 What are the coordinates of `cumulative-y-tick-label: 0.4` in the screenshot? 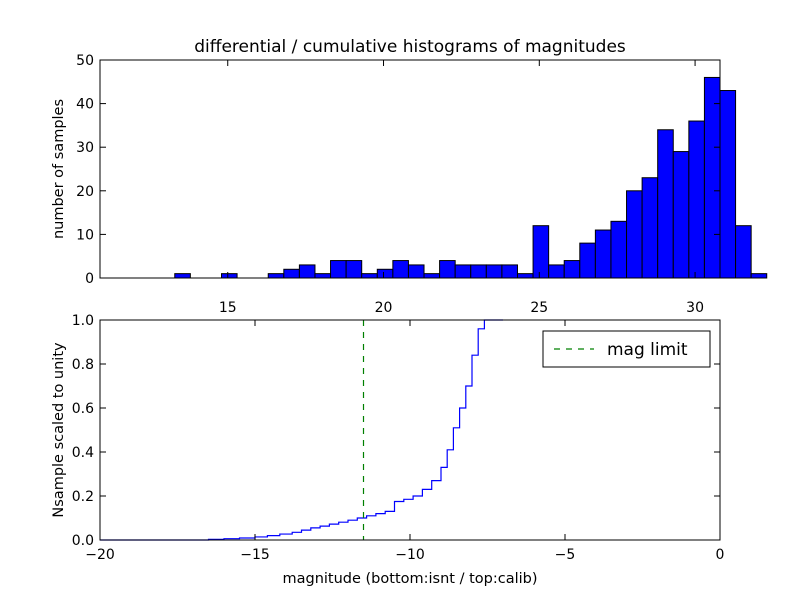 It's located at (83, 453).